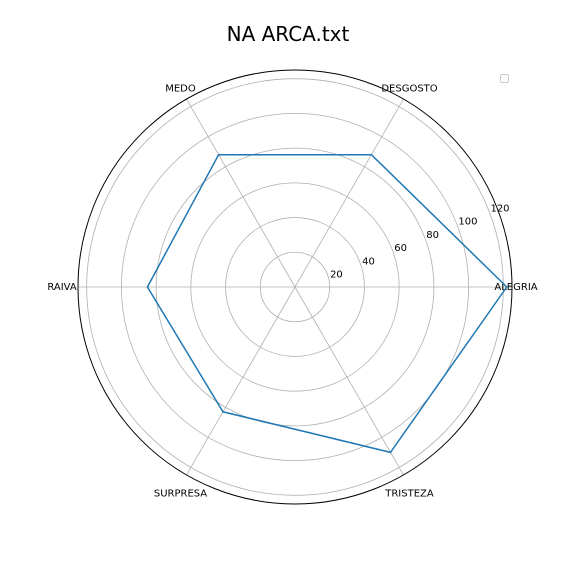  Describe the element at coordinates (504, 78) in the screenshot. I see `legend-box` at that location.